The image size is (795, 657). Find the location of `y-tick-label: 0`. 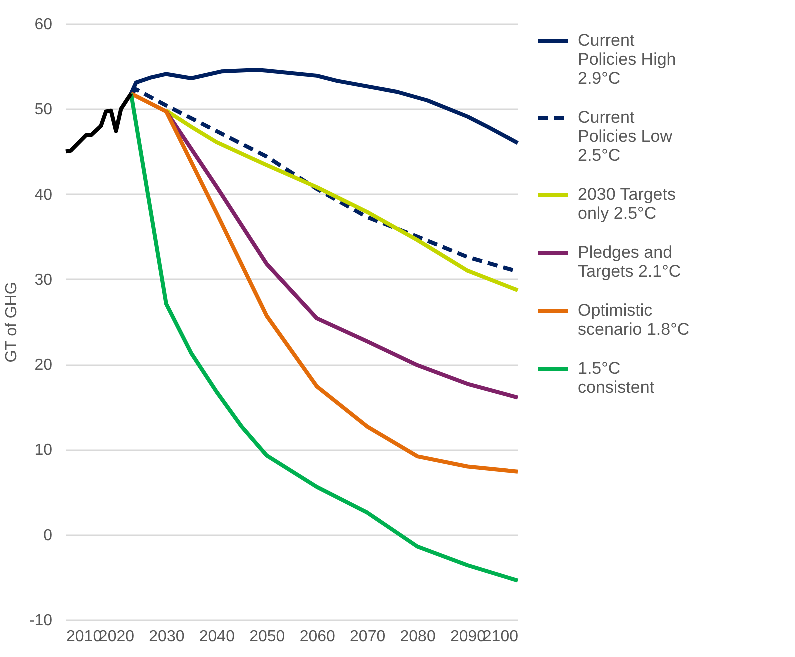

y-tick-label: 0 is located at coordinates (48, 535).